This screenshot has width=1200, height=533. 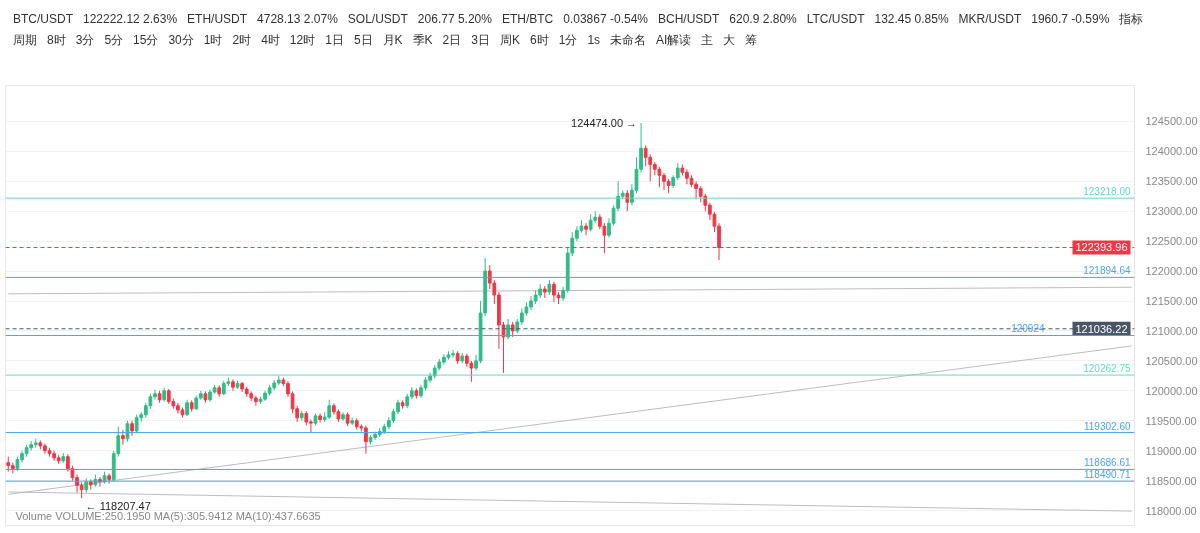 What do you see at coordinates (604, 122) in the screenshot?
I see `annotation: 124474.00 →` at bounding box center [604, 122].